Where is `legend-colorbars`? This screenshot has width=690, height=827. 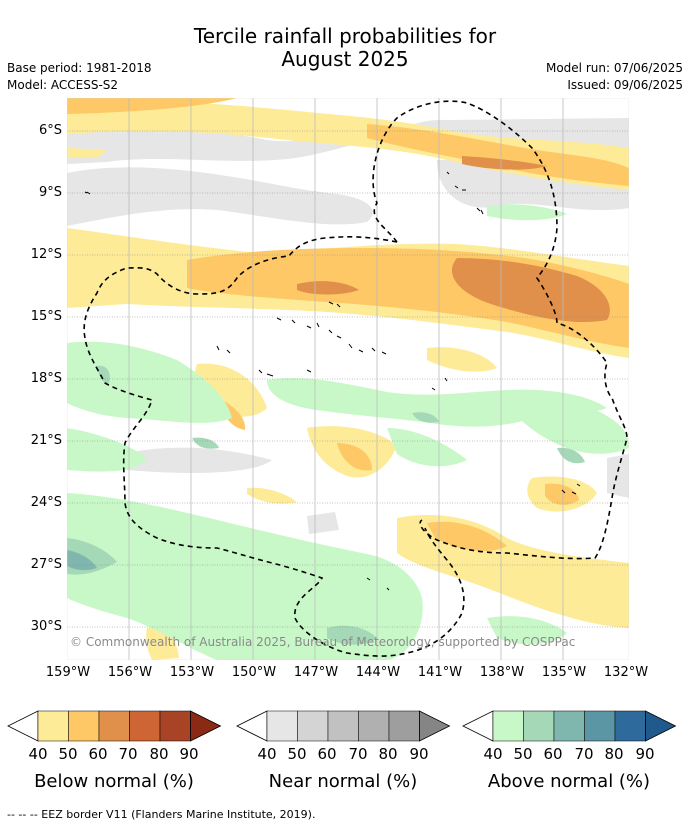
legend-colorbars is located at coordinates (342, 726).